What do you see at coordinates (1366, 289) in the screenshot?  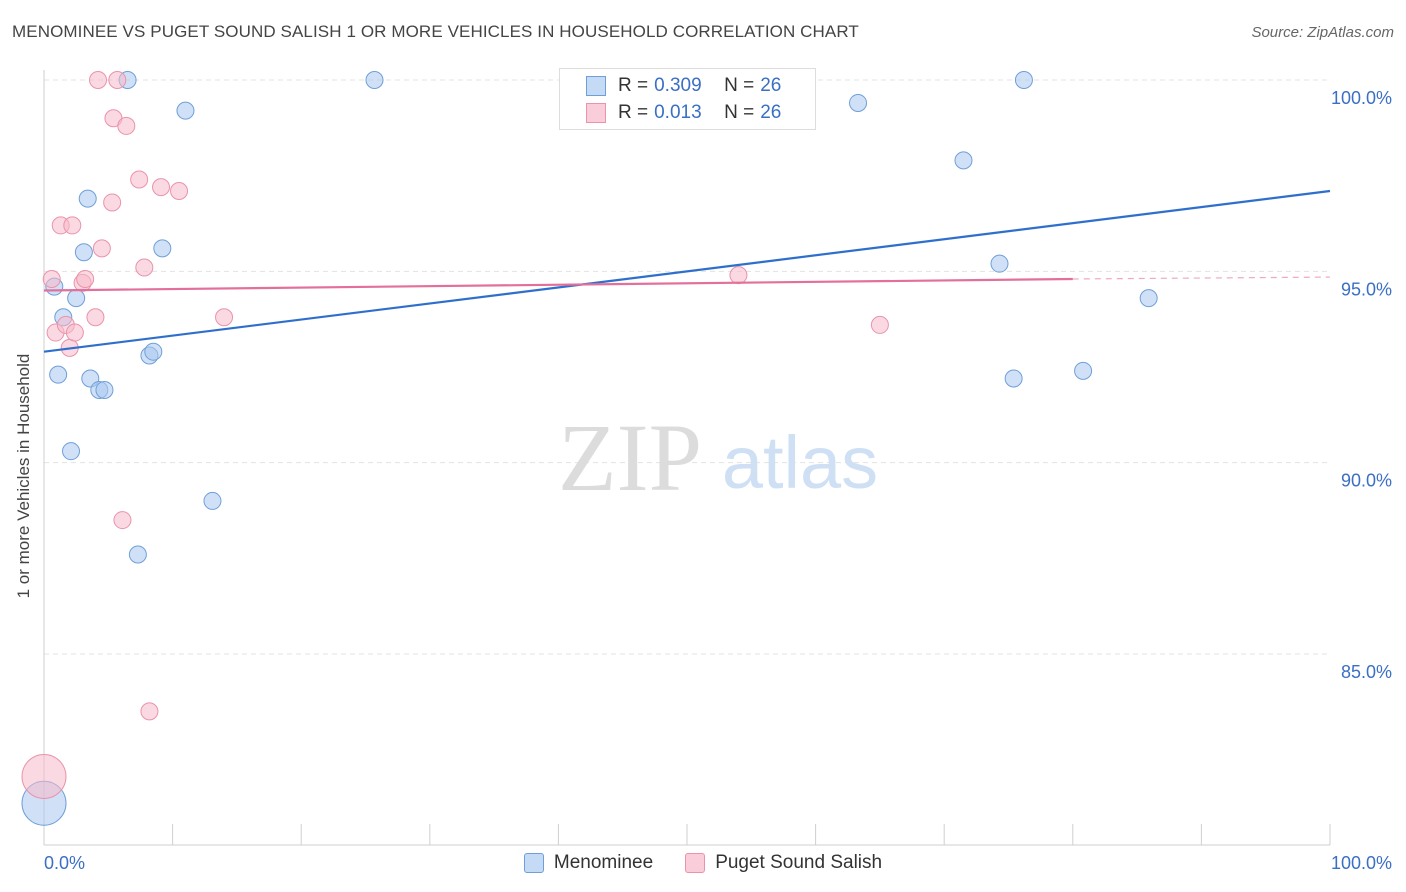 I see `y-tick-label: 95.0%` at bounding box center [1366, 289].